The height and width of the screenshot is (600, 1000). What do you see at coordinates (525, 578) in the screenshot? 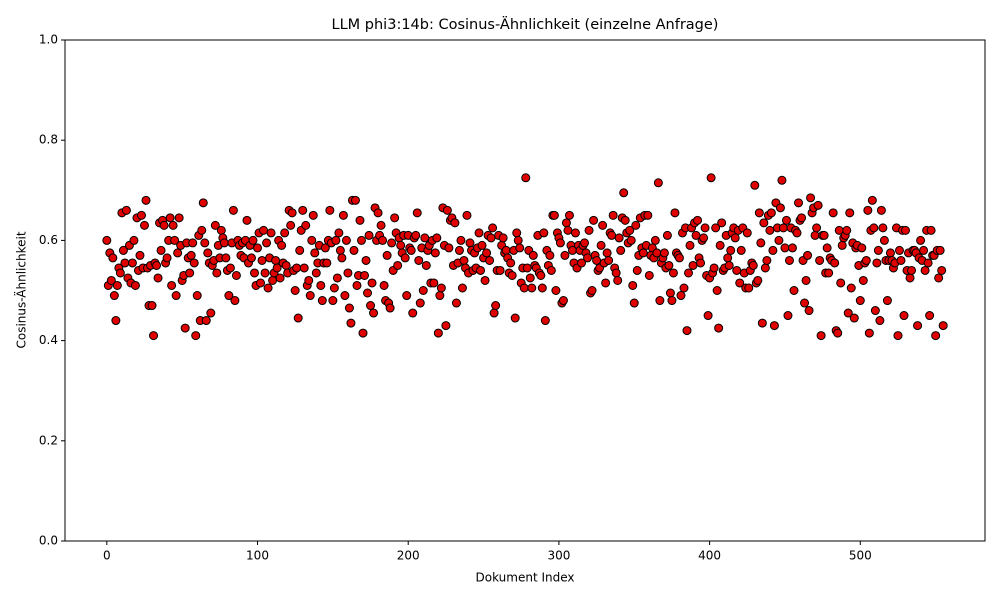
I see `x-axis-label: Dokument Index` at bounding box center [525, 578].